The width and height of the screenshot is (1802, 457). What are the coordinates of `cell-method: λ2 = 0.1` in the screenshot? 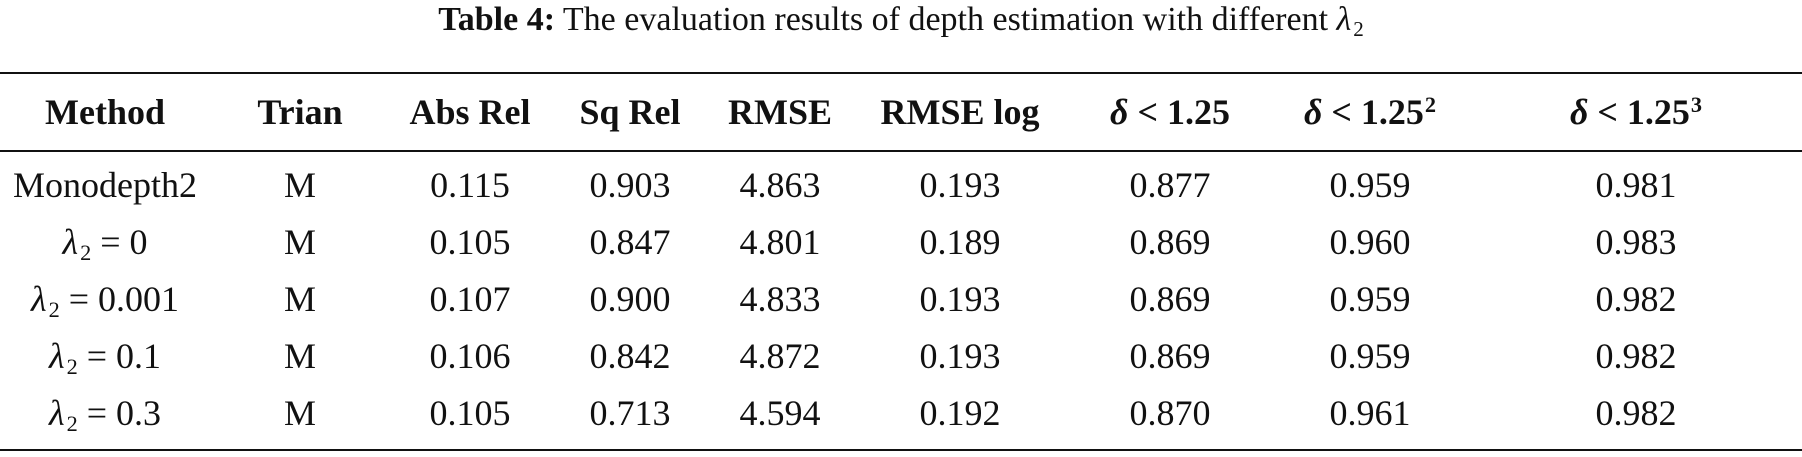 It's located at (105, 355).